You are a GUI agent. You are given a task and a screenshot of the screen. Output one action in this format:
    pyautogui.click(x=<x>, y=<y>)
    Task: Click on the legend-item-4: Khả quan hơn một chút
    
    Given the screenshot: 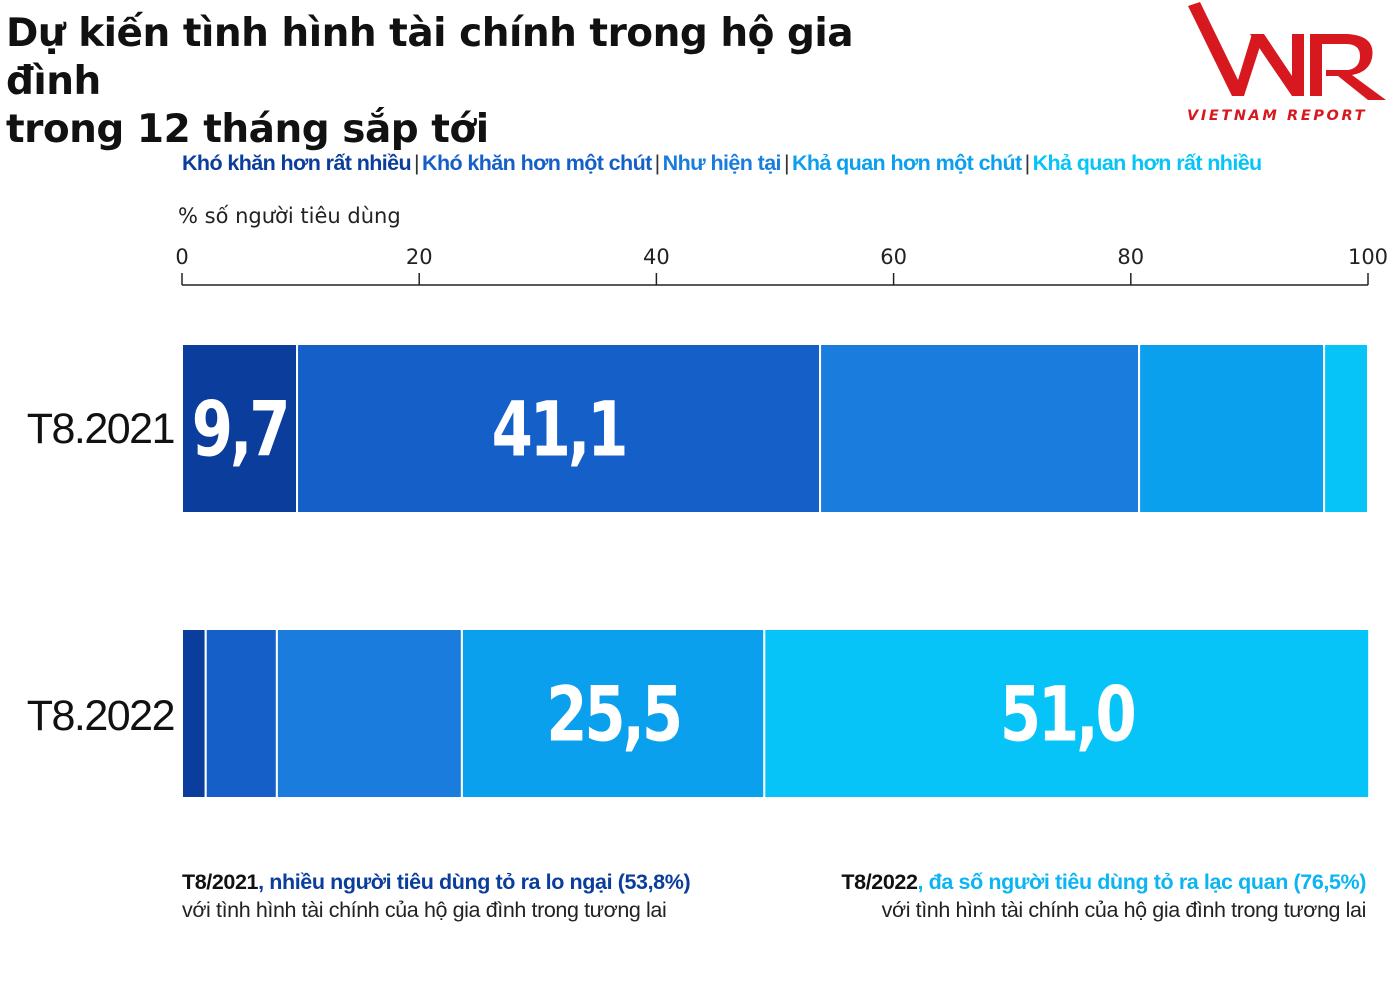 What is the action you would take?
    pyautogui.click(x=906, y=163)
    